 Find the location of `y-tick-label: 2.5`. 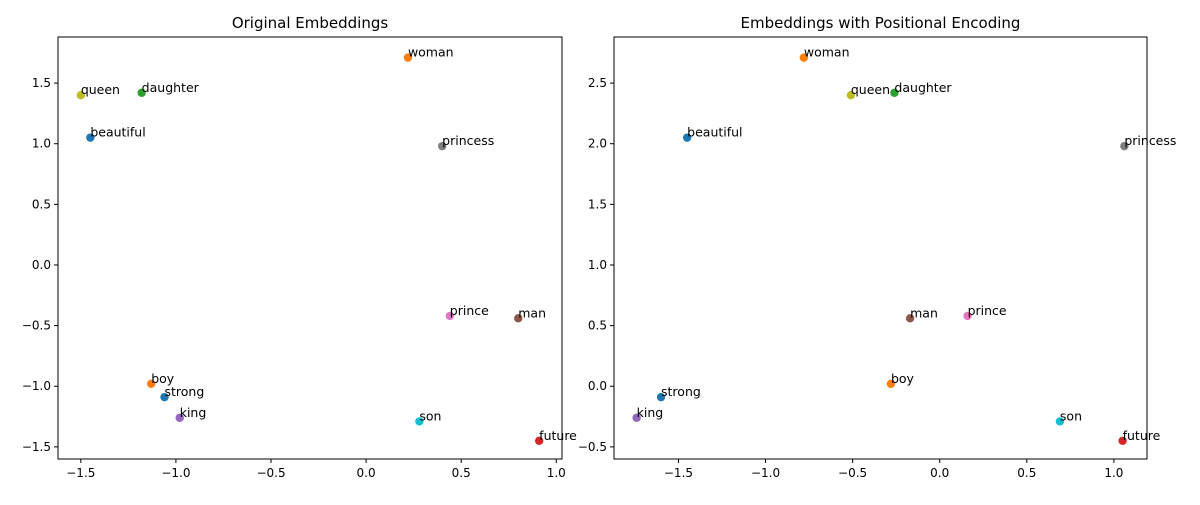

y-tick-label: 2.5 is located at coordinates (597, 83).